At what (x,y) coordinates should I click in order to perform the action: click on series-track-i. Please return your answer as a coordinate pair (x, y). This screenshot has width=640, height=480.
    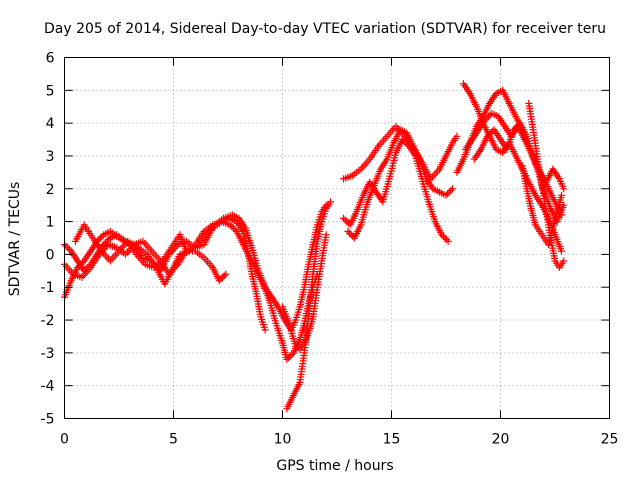
    Looking at the image, I should click on (400, 184).